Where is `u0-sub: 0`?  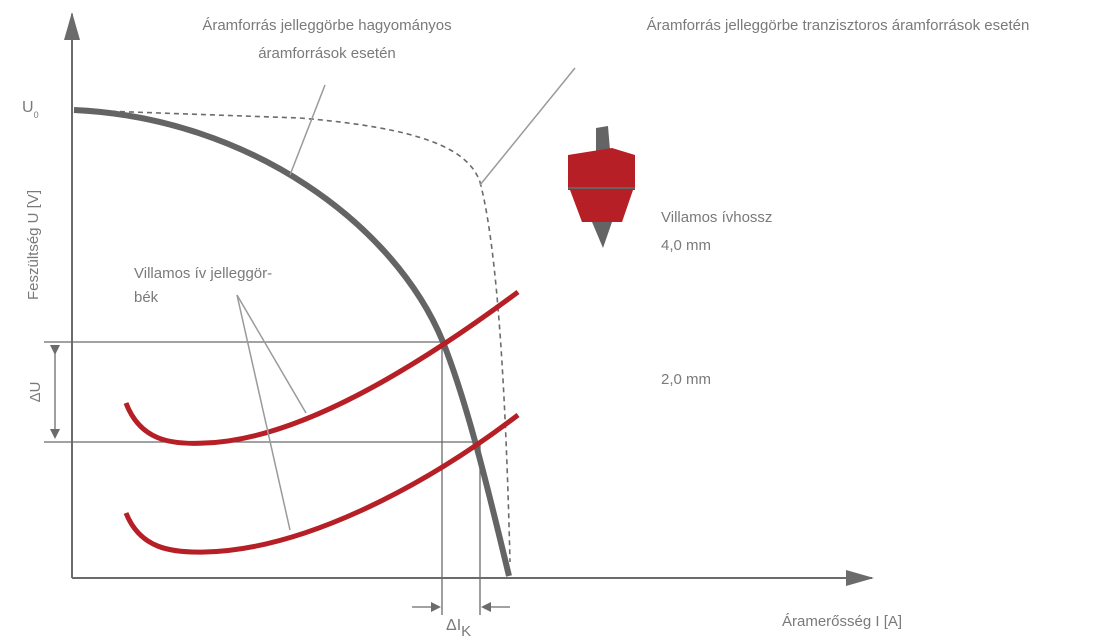 u0-sub: 0 is located at coordinates (36, 115).